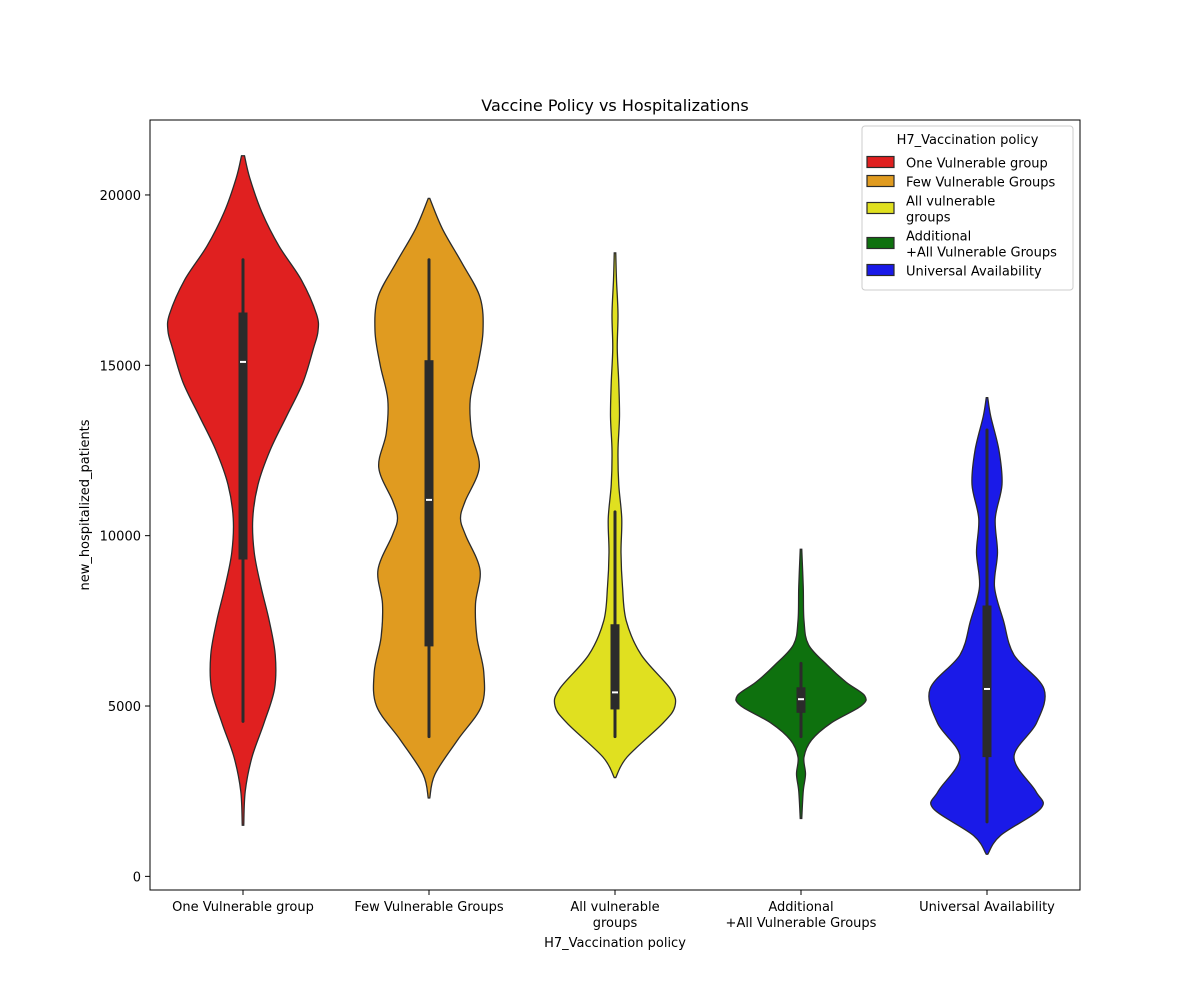  I want to click on x-axis-label: H7_Vaccination policy, so click(615, 943).